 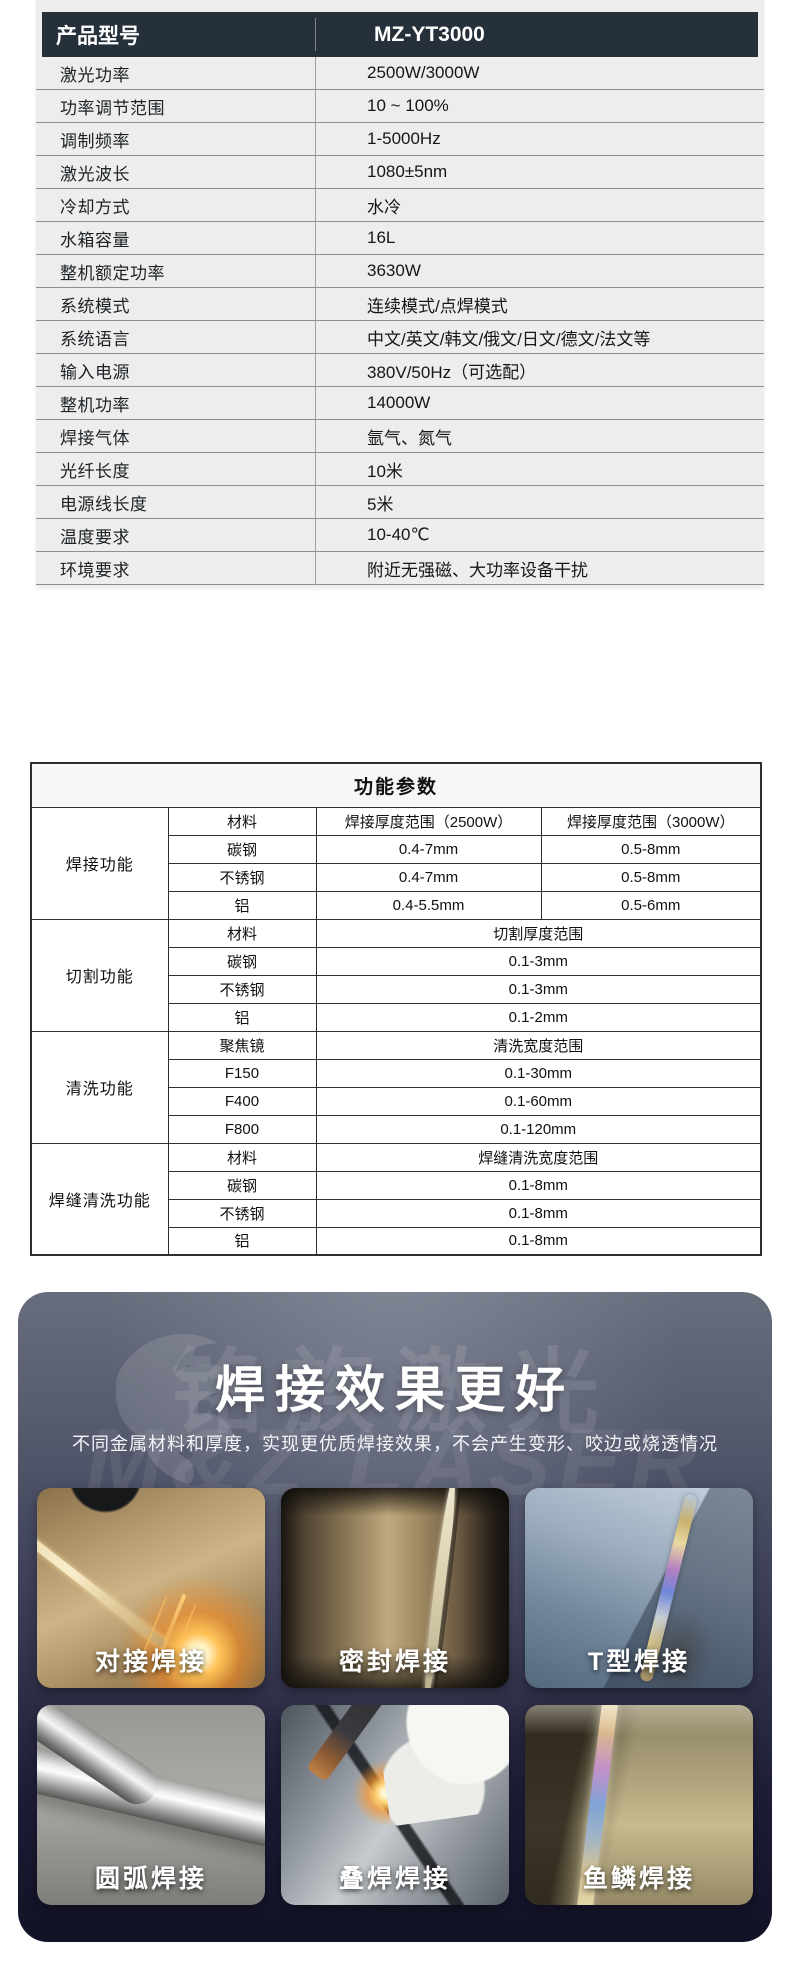 I want to click on spec-value: 16L, so click(x=381, y=237).